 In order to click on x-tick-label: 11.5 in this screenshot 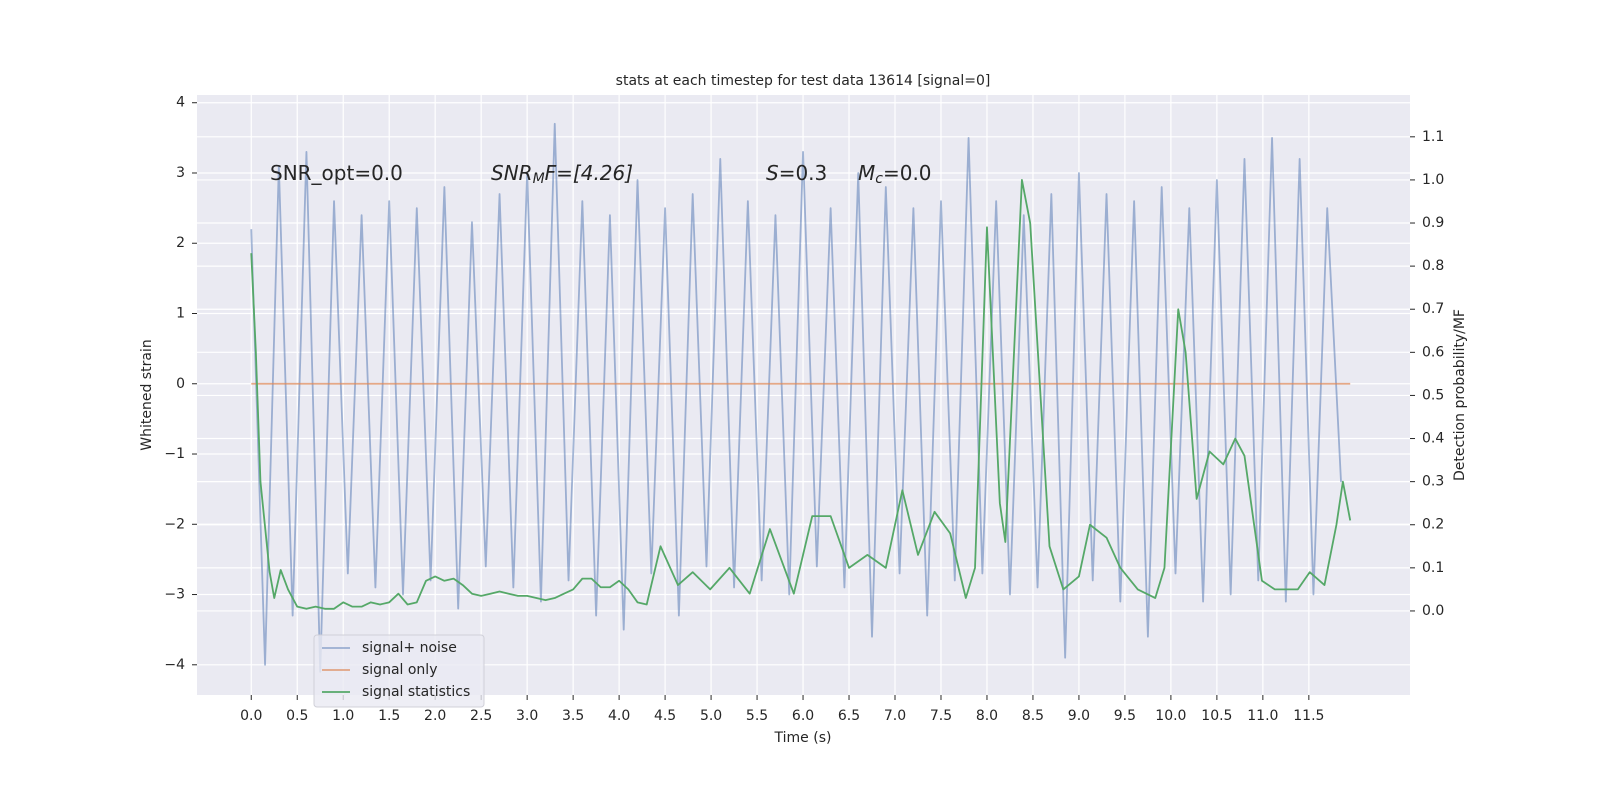, I will do `click(1308, 716)`.